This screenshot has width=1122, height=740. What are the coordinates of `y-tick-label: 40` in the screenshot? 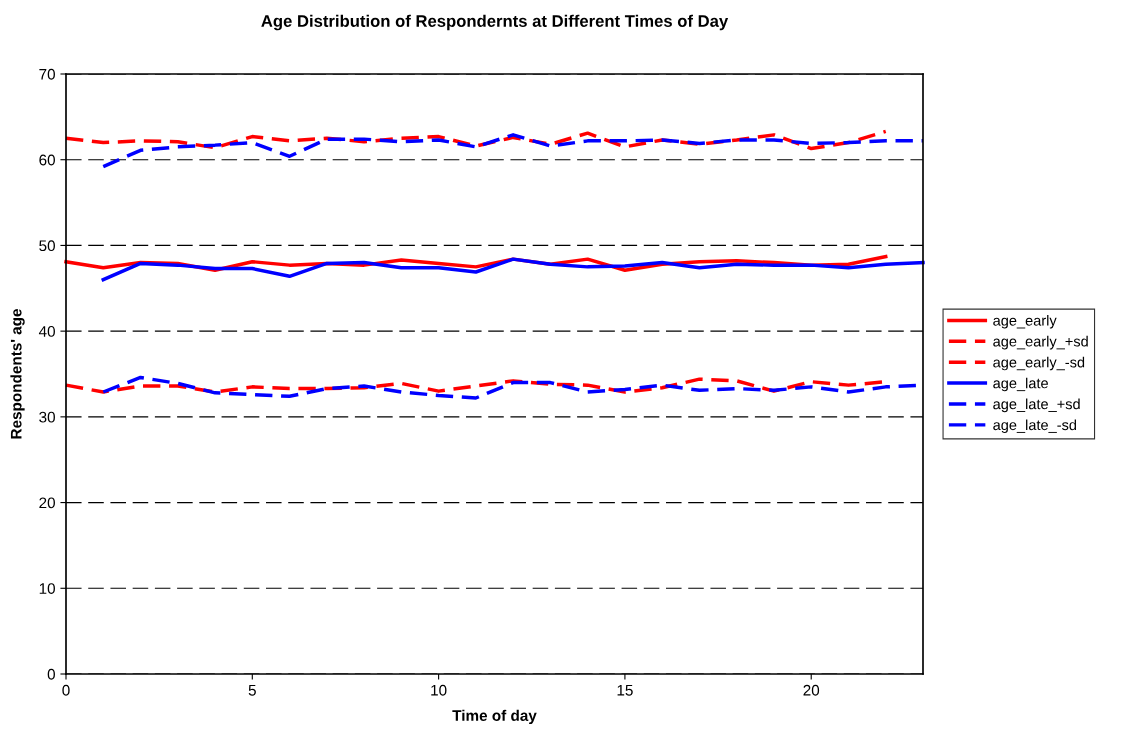 It's located at (46, 331).